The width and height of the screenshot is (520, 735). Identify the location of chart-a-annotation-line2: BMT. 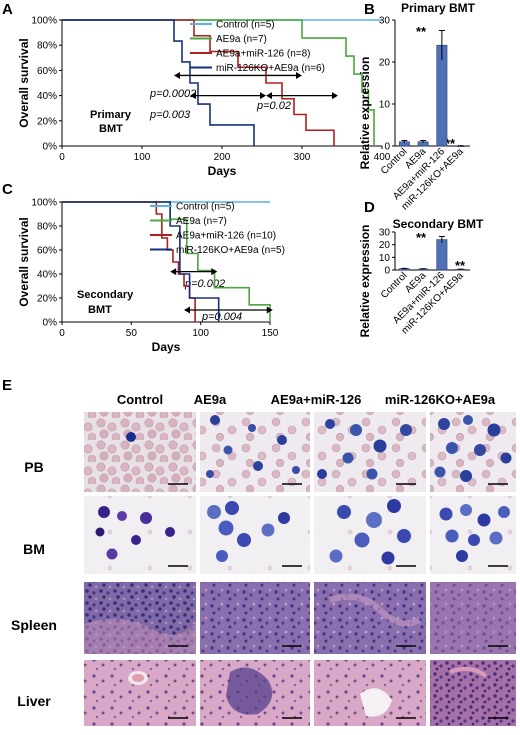
(111, 129).